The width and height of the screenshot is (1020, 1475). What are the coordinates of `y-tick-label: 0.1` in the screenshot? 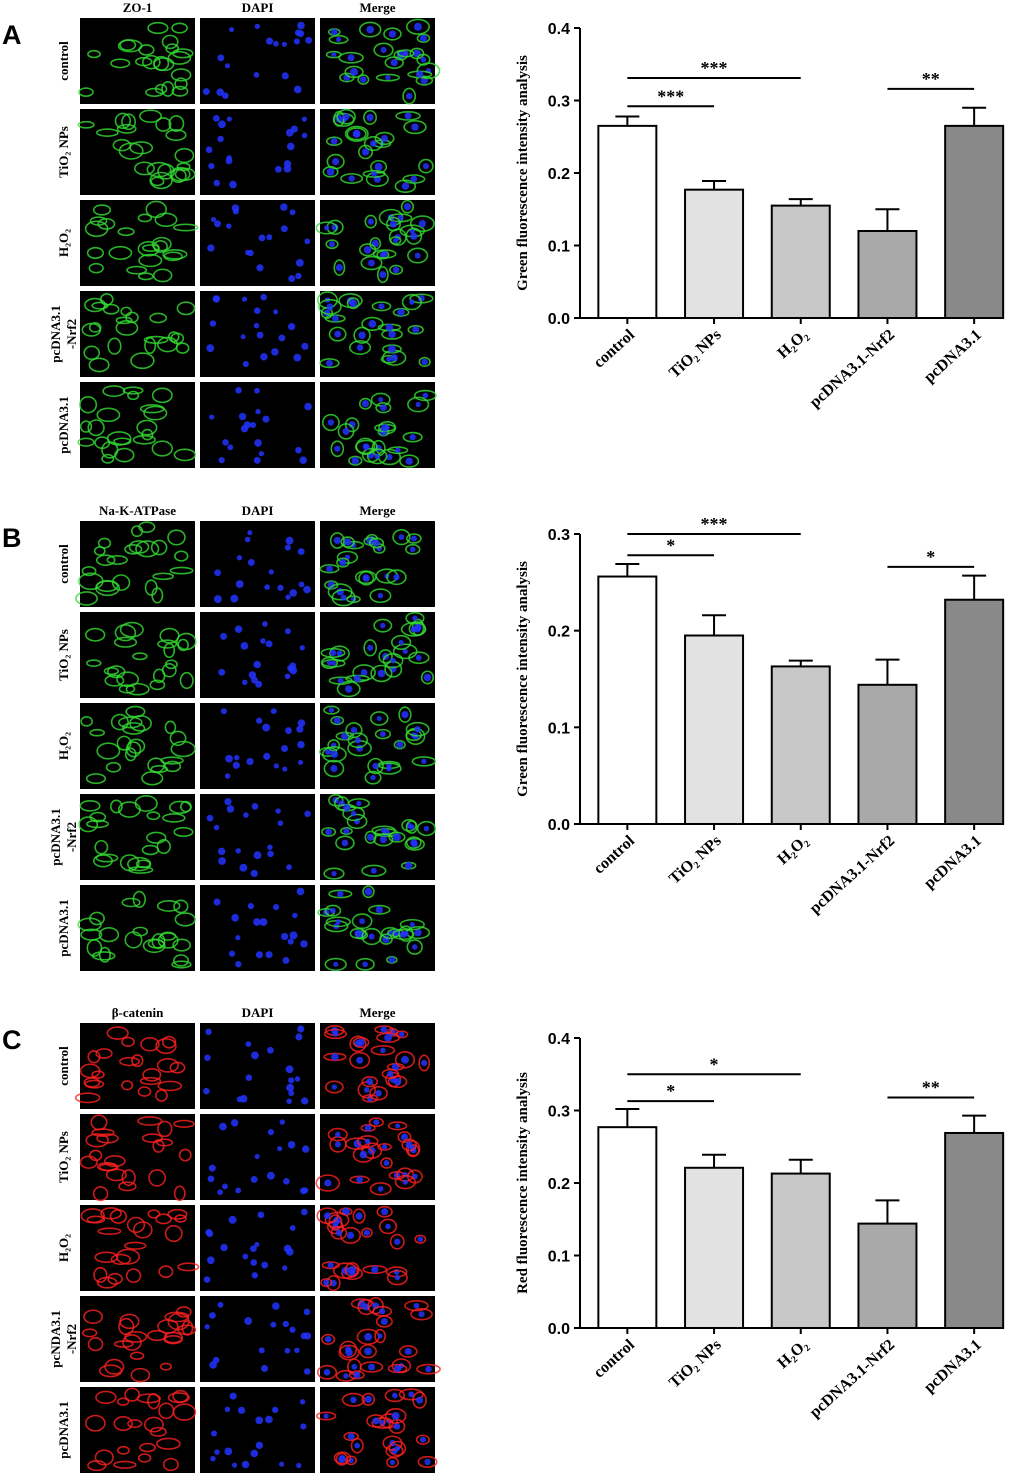 It's located at (559, 1257).